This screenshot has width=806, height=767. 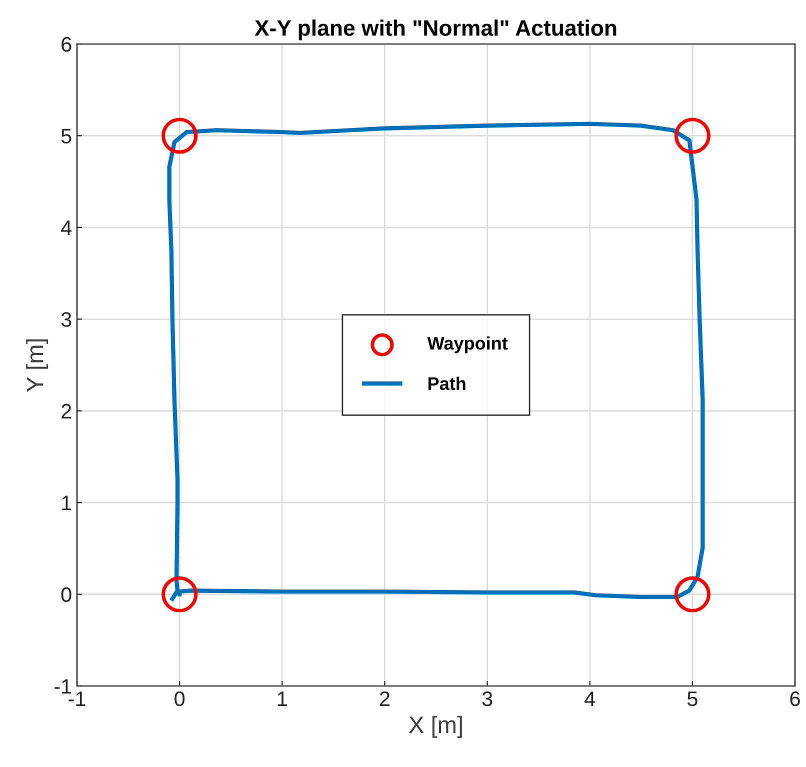 What do you see at coordinates (66, 594) in the screenshot?
I see `y-tick-label: 0` at bounding box center [66, 594].